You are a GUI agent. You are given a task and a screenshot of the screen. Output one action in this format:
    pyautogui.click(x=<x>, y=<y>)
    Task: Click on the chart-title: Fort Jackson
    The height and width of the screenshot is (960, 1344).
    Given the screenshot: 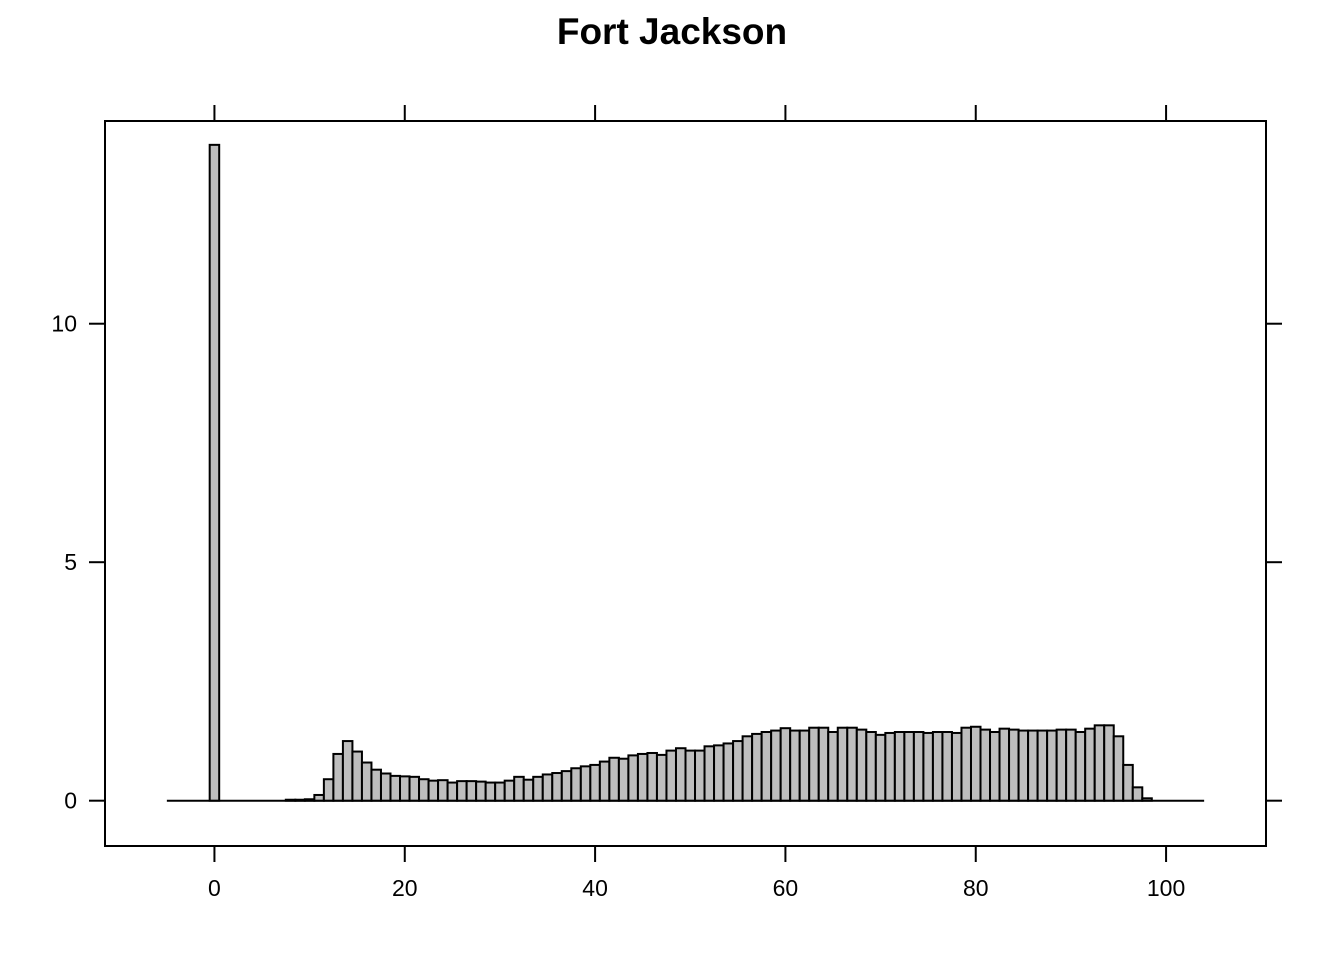 What is the action you would take?
    pyautogui.click(x=672, y=31)
    